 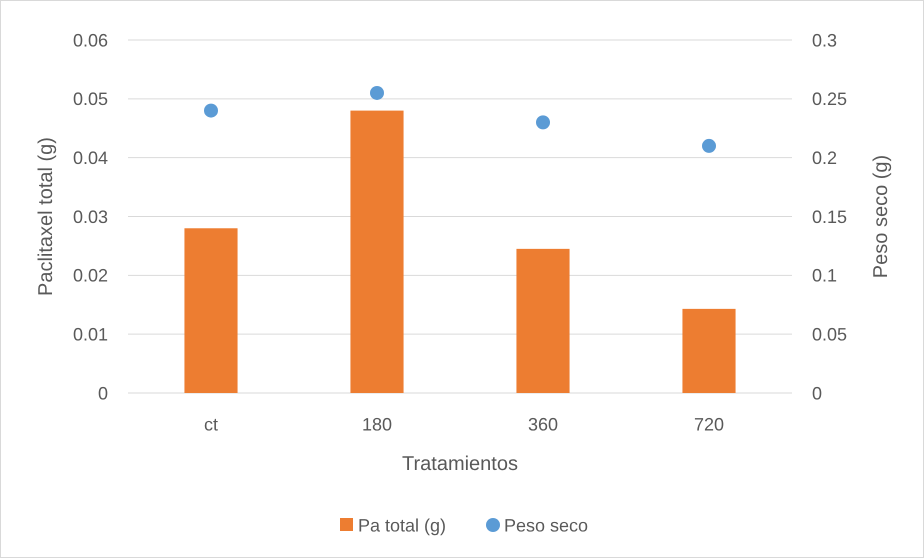 What do you see at coordinates (90, 334) in the screenshot?
I see `y-tick-label: 0.01` at bounding box center [90, 334].